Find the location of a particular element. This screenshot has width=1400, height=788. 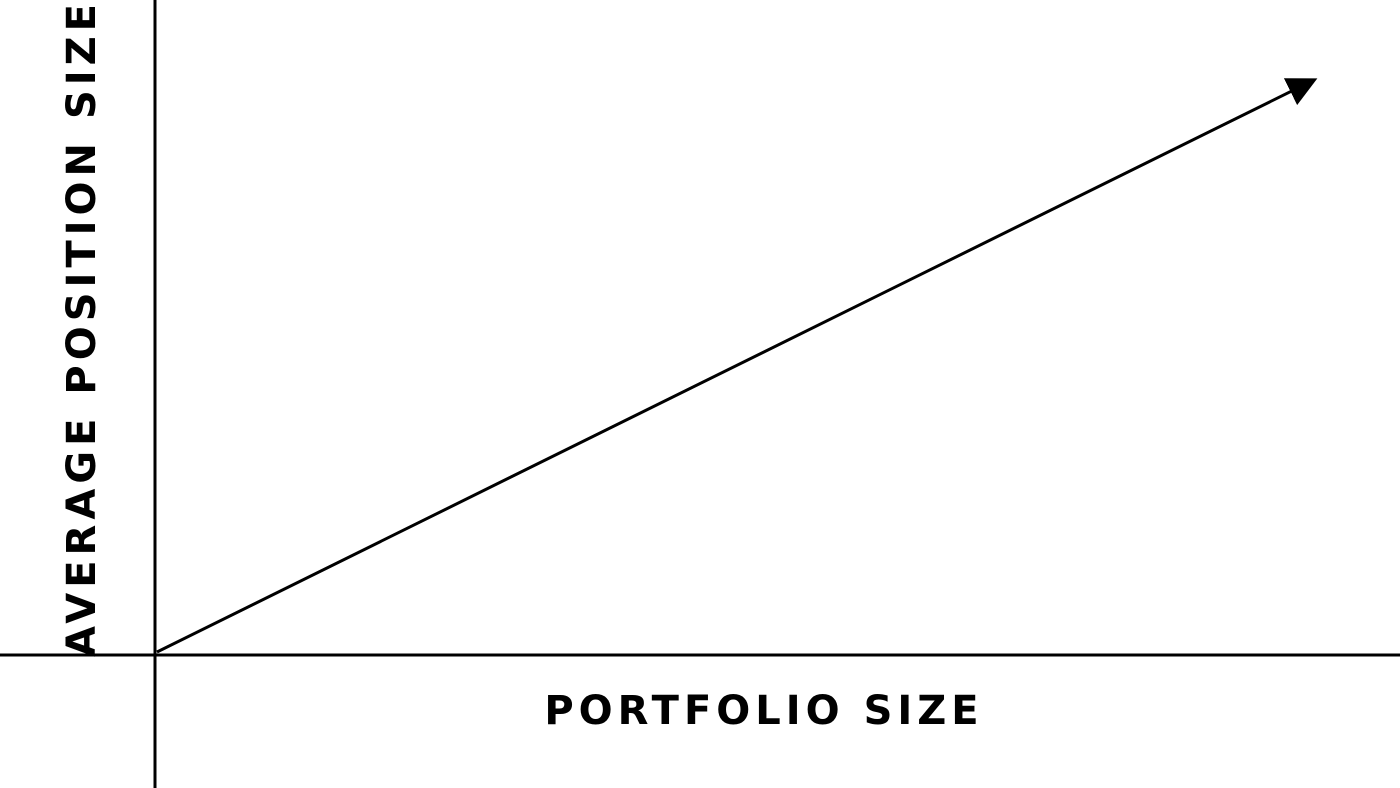

x-axis-label: PORTFOLIO SIZE is located at coordinates (763, 711).